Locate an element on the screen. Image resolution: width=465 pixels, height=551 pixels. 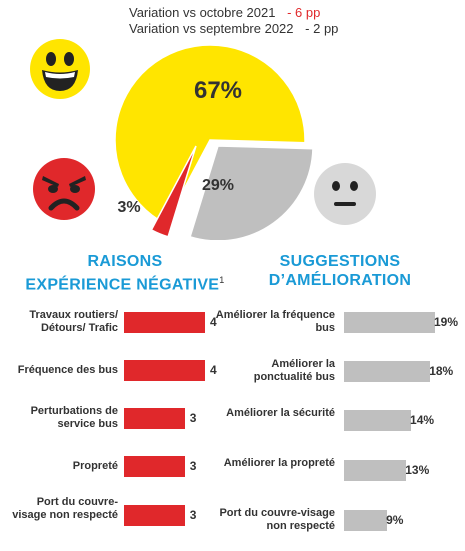
pie-label-negative: 3% is located at coordinates (128, 207).